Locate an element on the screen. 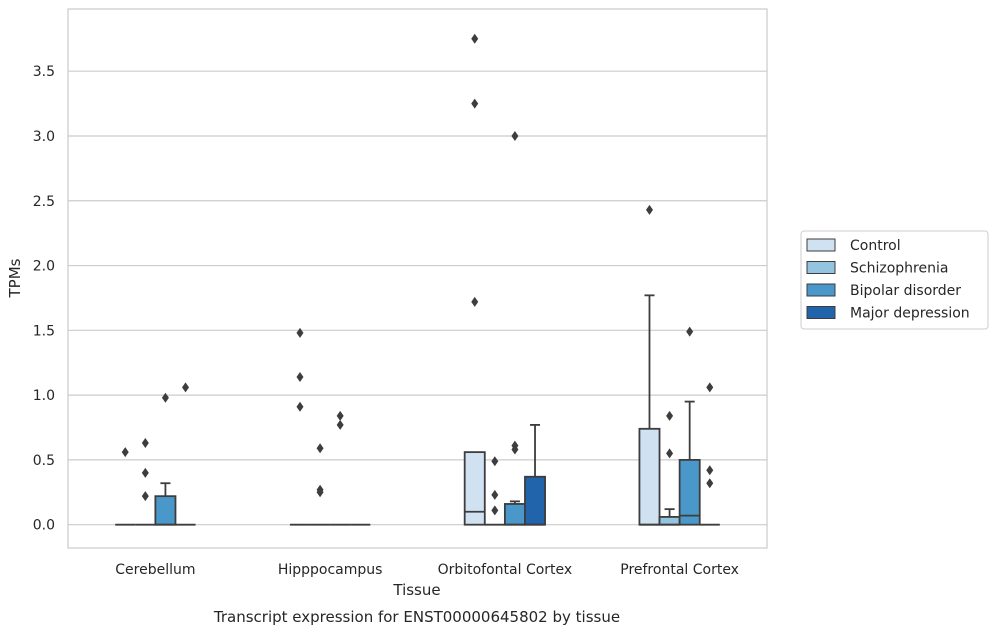 This screenshot has height=634, width=997. legend-label: Schizophrenia is located at coordinates (899, 269).